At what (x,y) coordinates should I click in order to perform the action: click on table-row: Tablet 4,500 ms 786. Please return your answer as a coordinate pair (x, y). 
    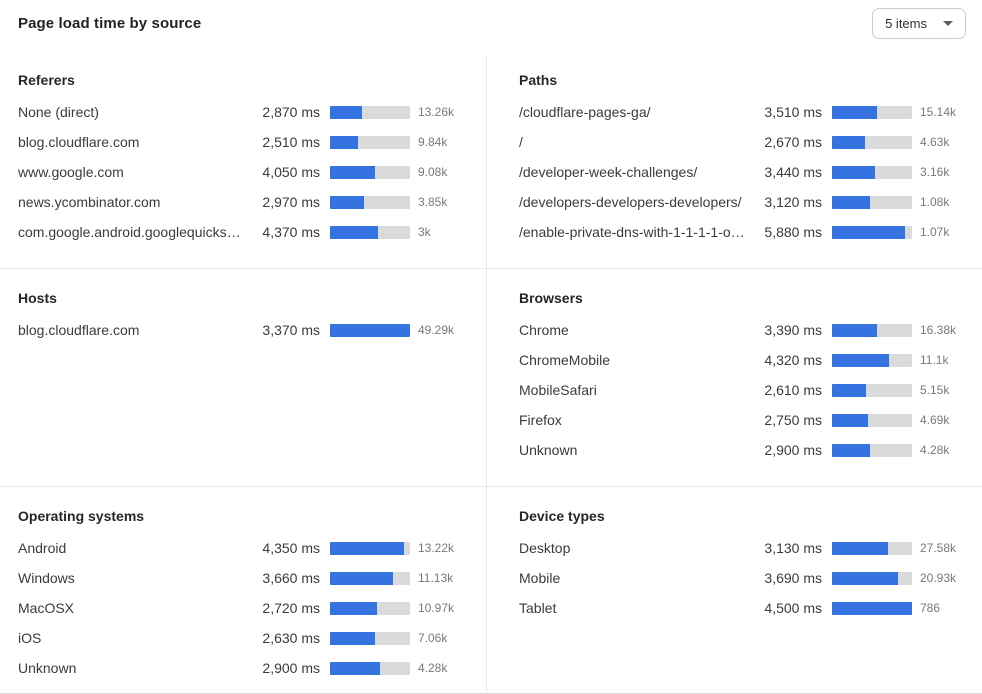
    Looking at the image, I should click on (742, 608).